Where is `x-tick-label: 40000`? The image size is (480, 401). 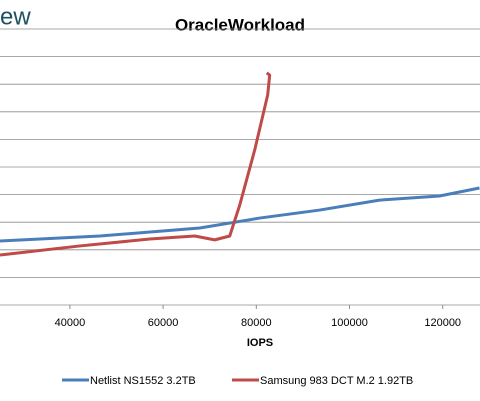
x-tick-label: 40000 is located at coordinates (70, 323).